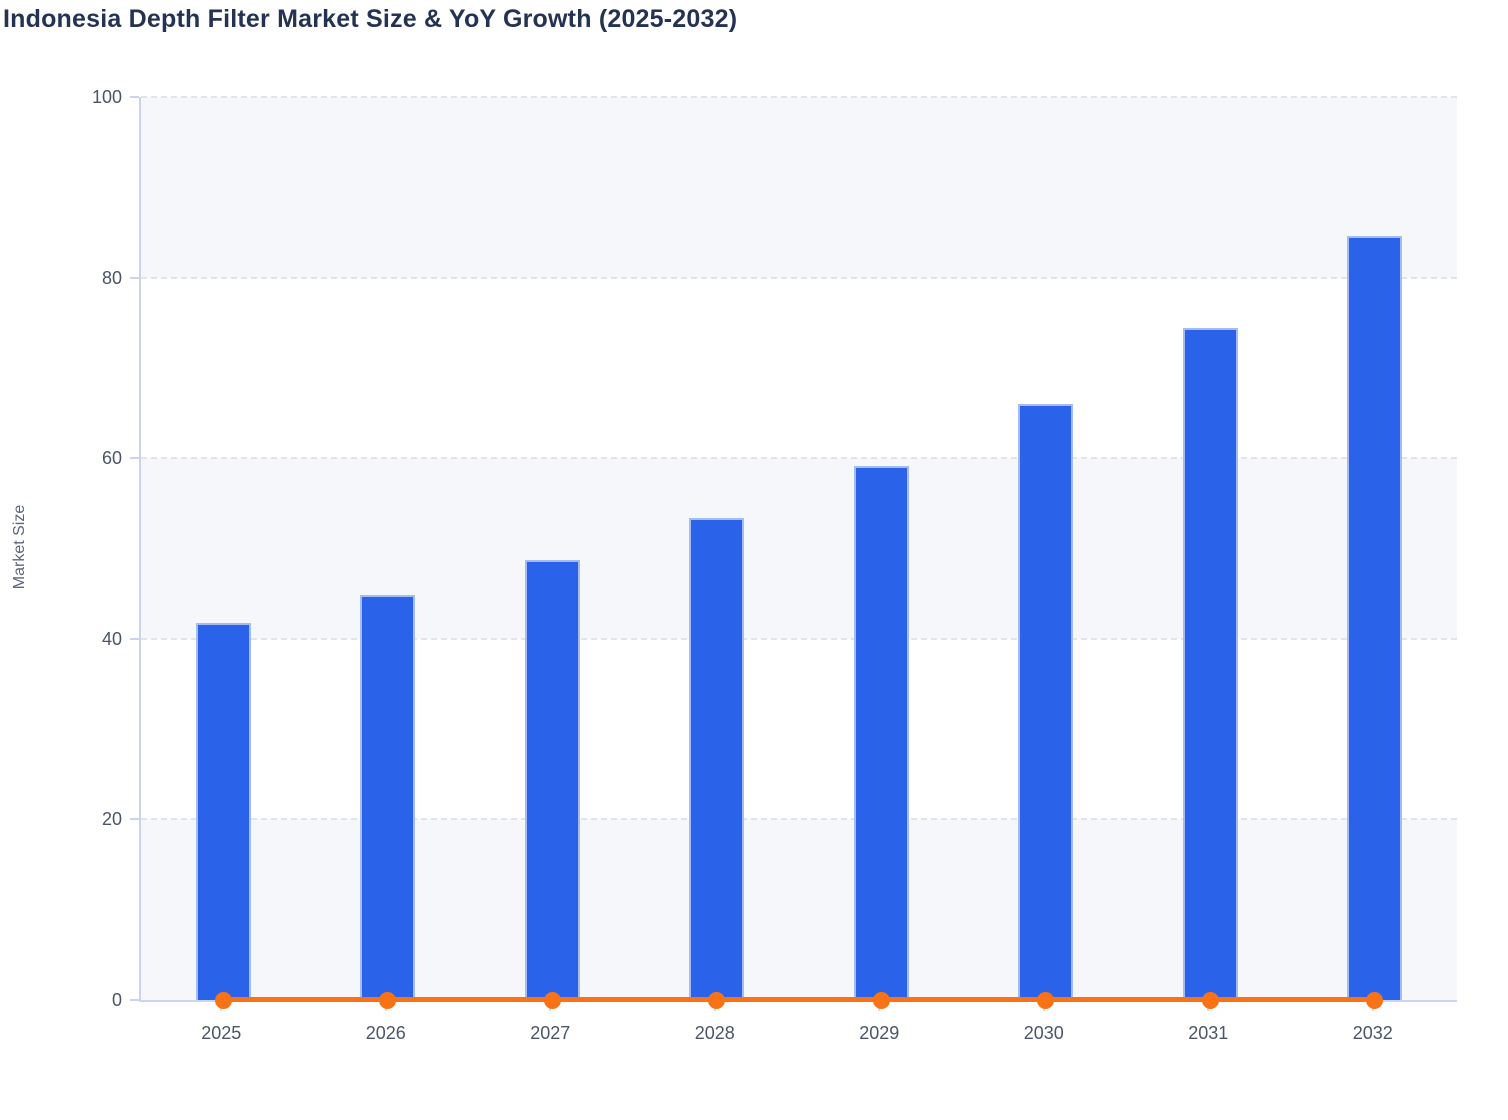 The image size is (1508, 1120). What do you see at coordinates (69, 548) in the screenshot?
I see `y-axis: 0 20 40 60 80 100` at bounding box center [69, 548].